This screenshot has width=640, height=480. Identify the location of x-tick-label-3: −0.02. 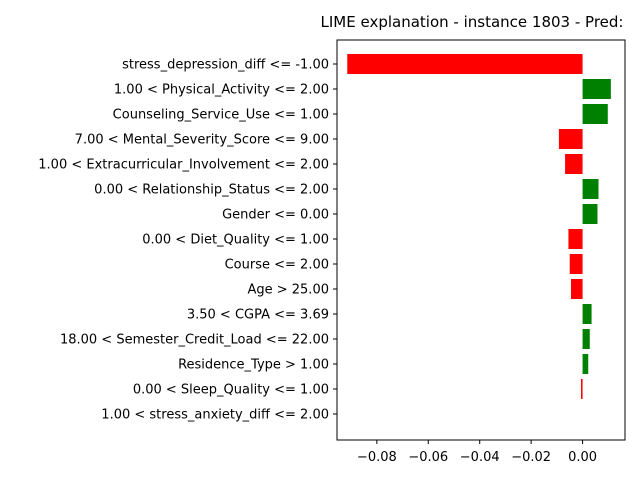
(531, 457).